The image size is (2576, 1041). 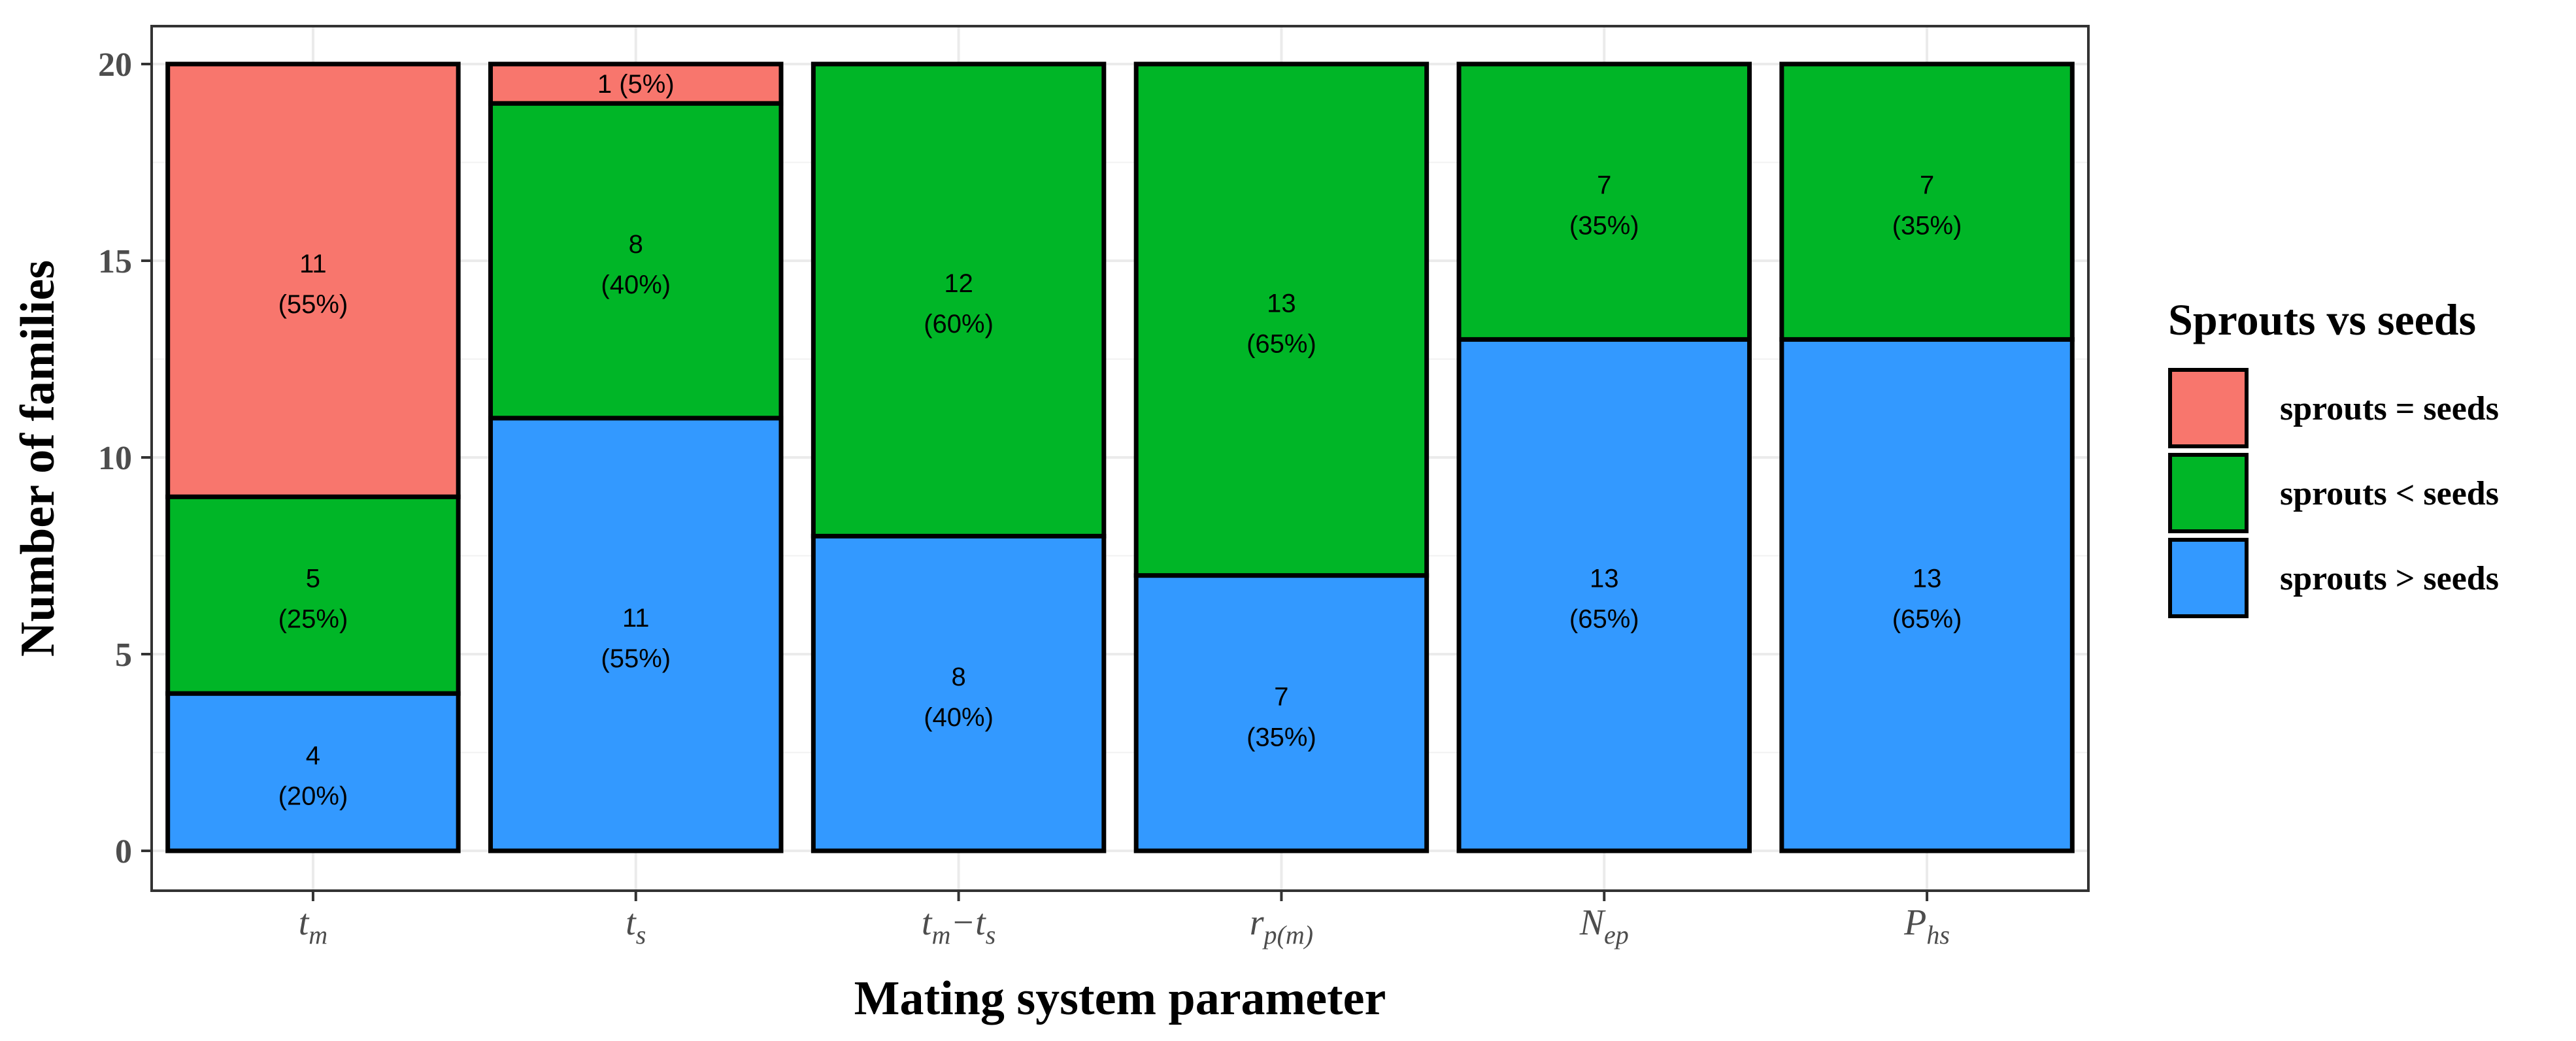 I want to click on y-tick-label: 5, so click(x=124, y=655).